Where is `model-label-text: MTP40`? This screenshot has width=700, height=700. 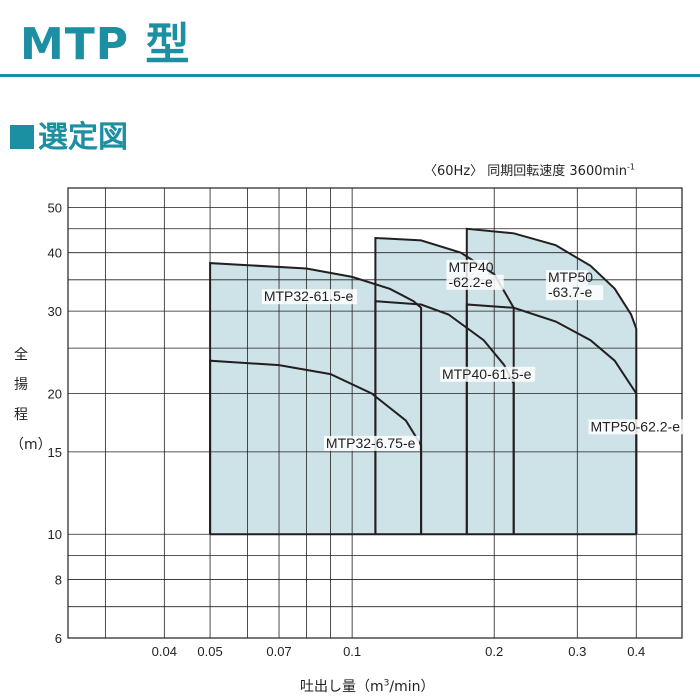
model-label-text: MTP40 is located at coordinates (470, 267).